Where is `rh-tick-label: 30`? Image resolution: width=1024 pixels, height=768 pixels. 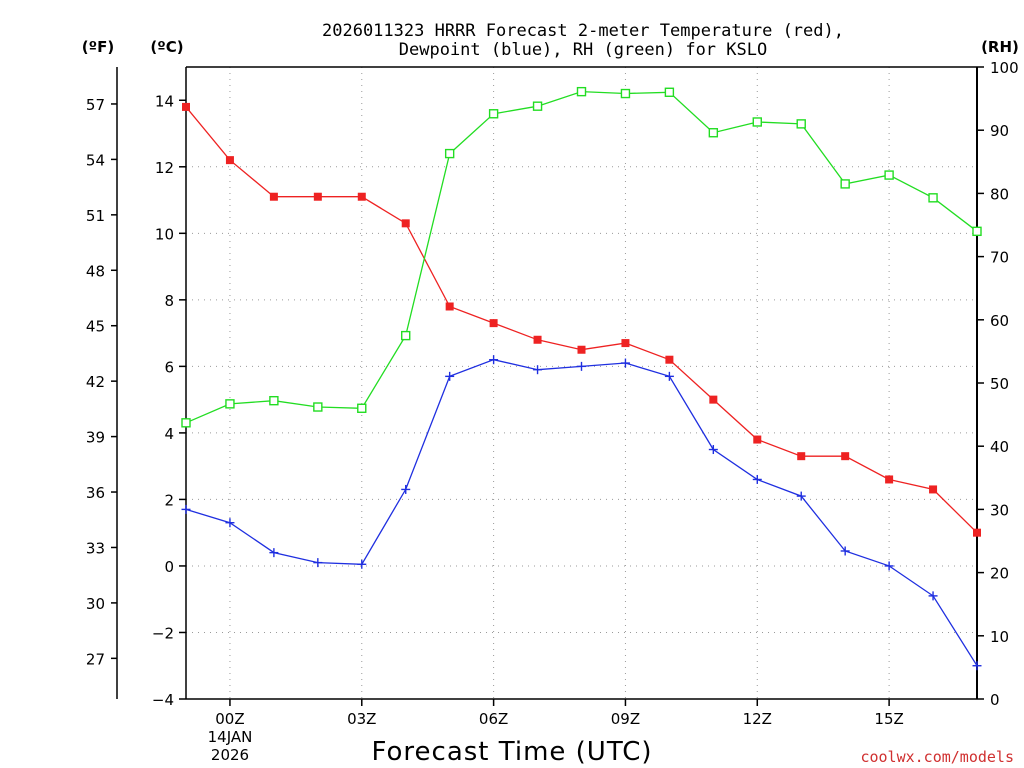
rh-tick-label: 30 is located at coordinates (999, 510).